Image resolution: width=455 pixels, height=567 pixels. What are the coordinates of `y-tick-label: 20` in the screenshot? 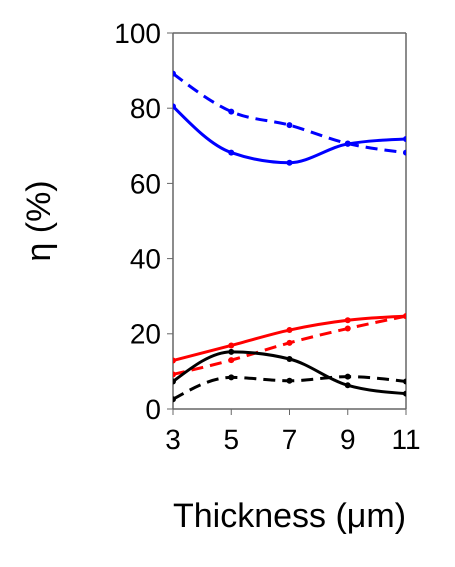 It's located at (145, 334).